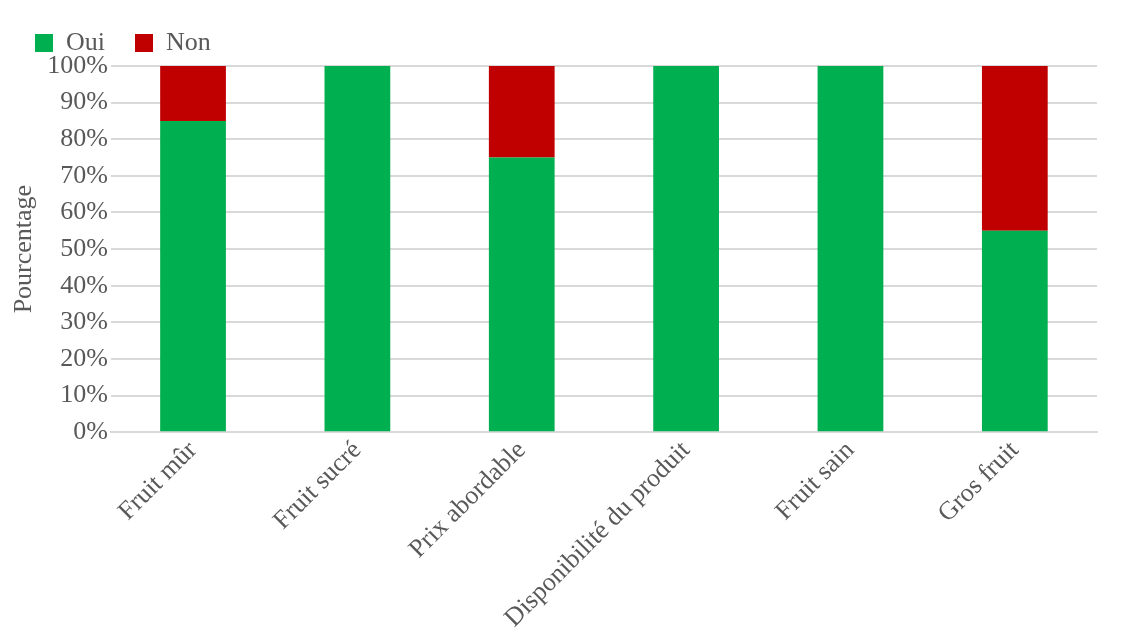 The width and height of the screenshot is (1127, 642). What do you see at coordinates (90, 431) in the screenshot?
I see `y-tick-label: 0%` at bounding box center [90, 431].